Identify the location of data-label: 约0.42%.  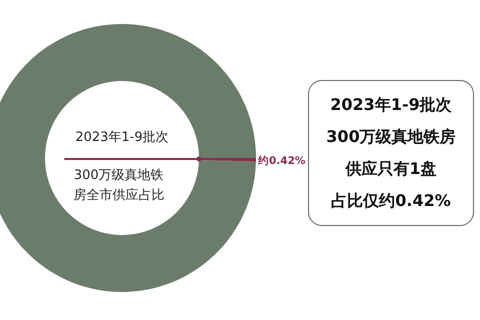
(281, 160).